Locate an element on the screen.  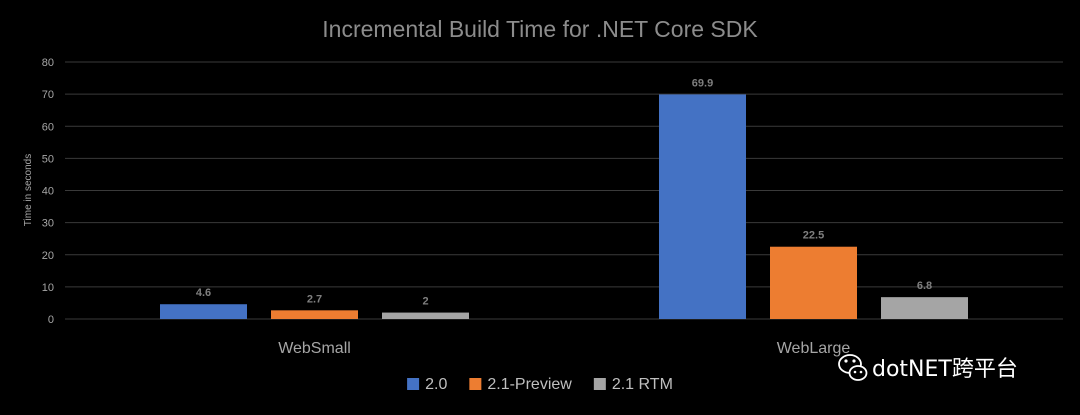
legend-item: 2.1 RTM is located at coordinates (633, 384).